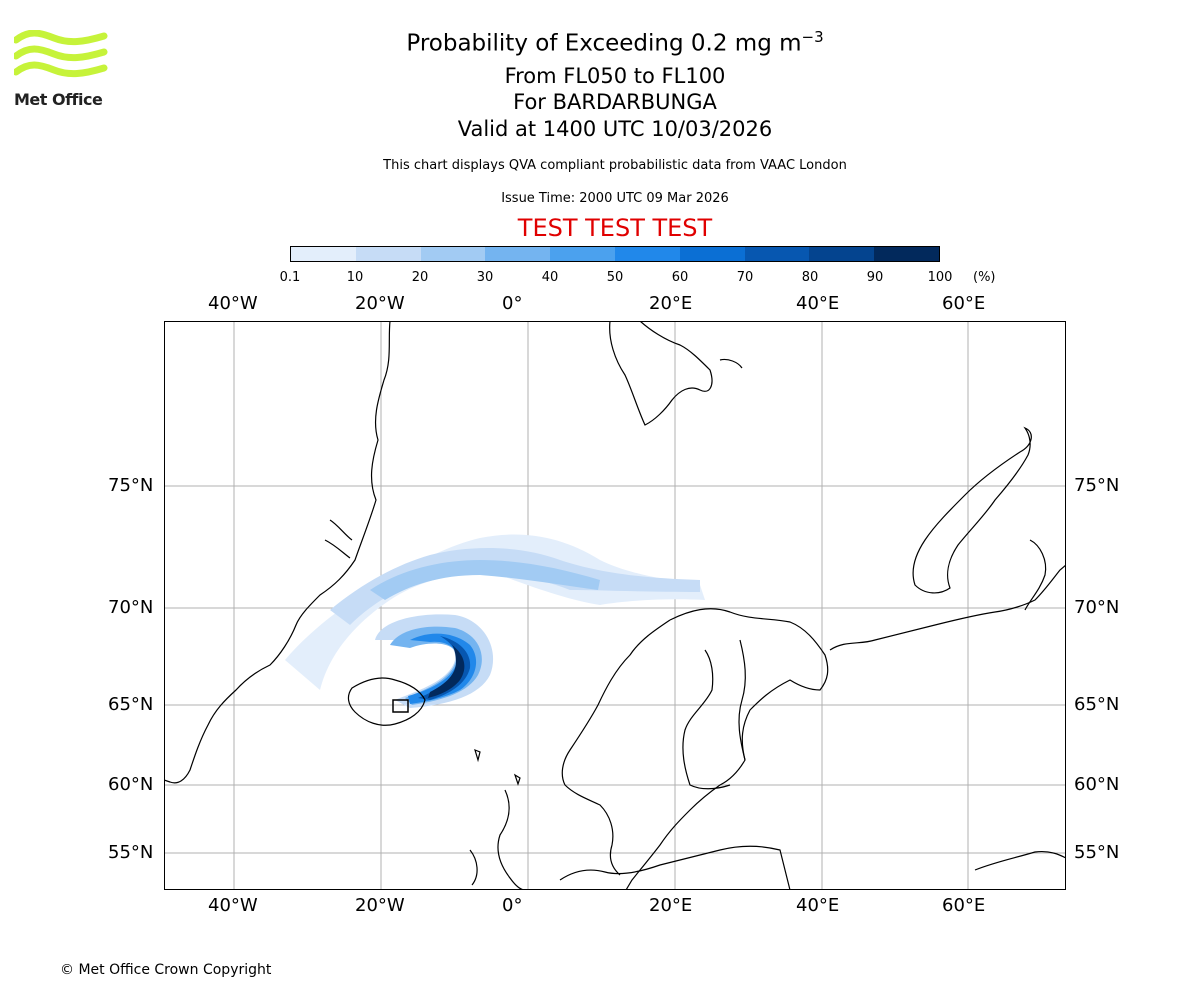  I want to click on title-main: Probability of Exceeding 0.2 mg m, so click(604, 43).